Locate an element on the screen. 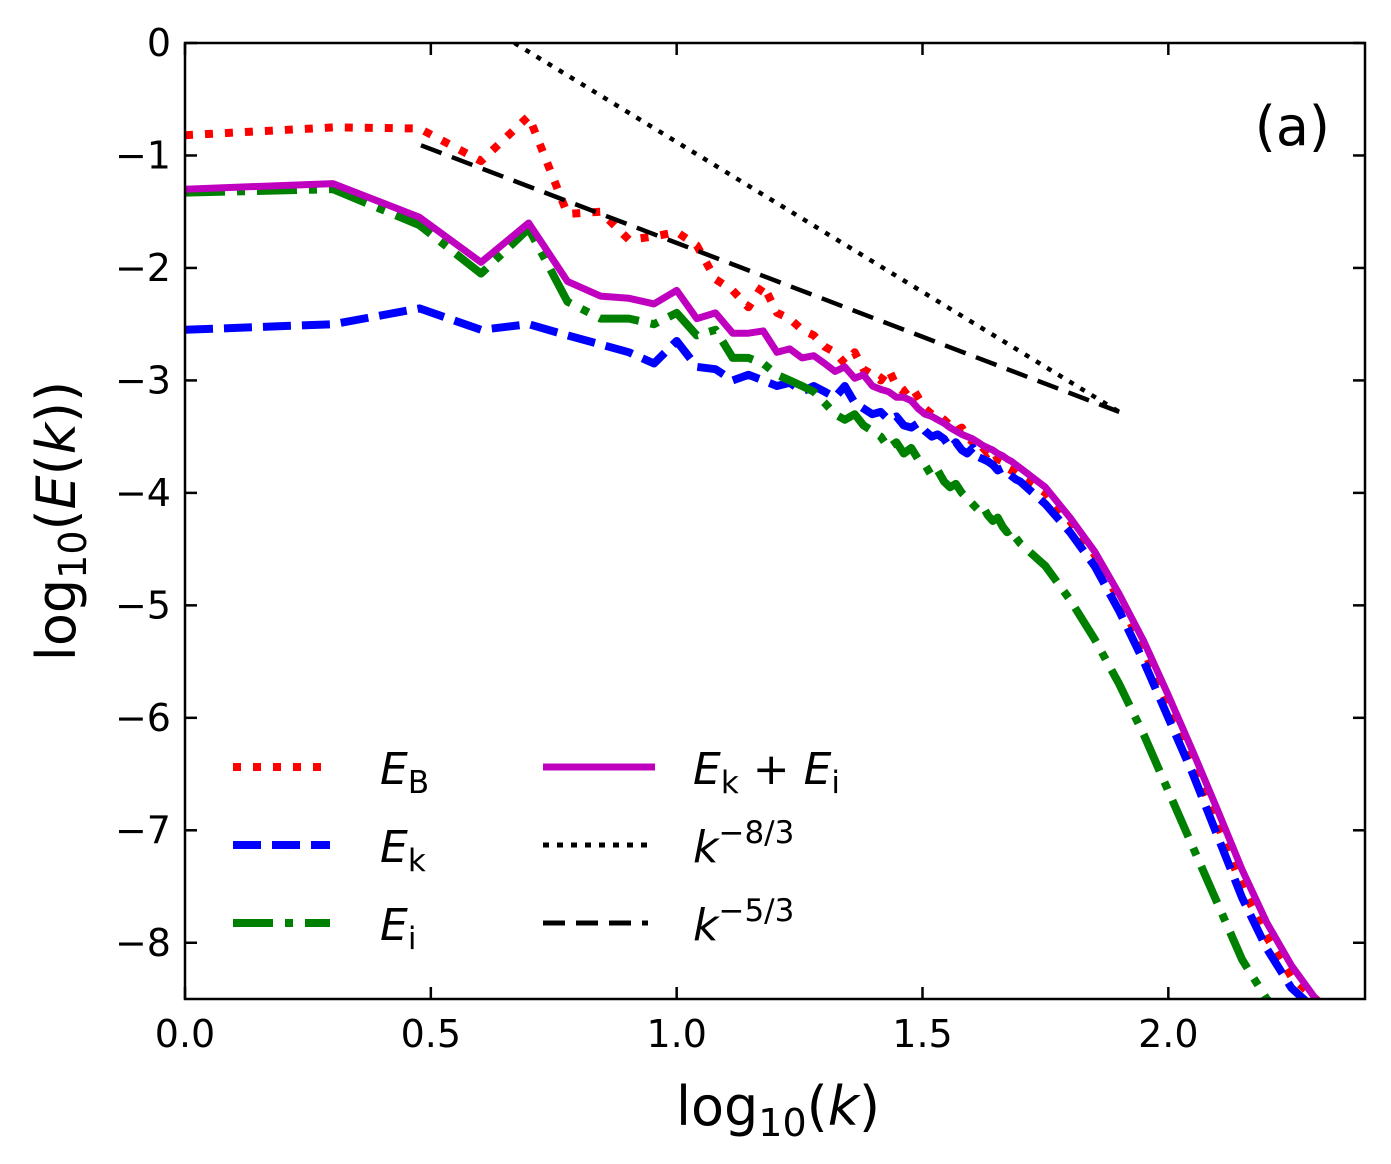 The image size is (1391, 1164). x-axis-title: log10(k) is located at coordinates (778, 1110).